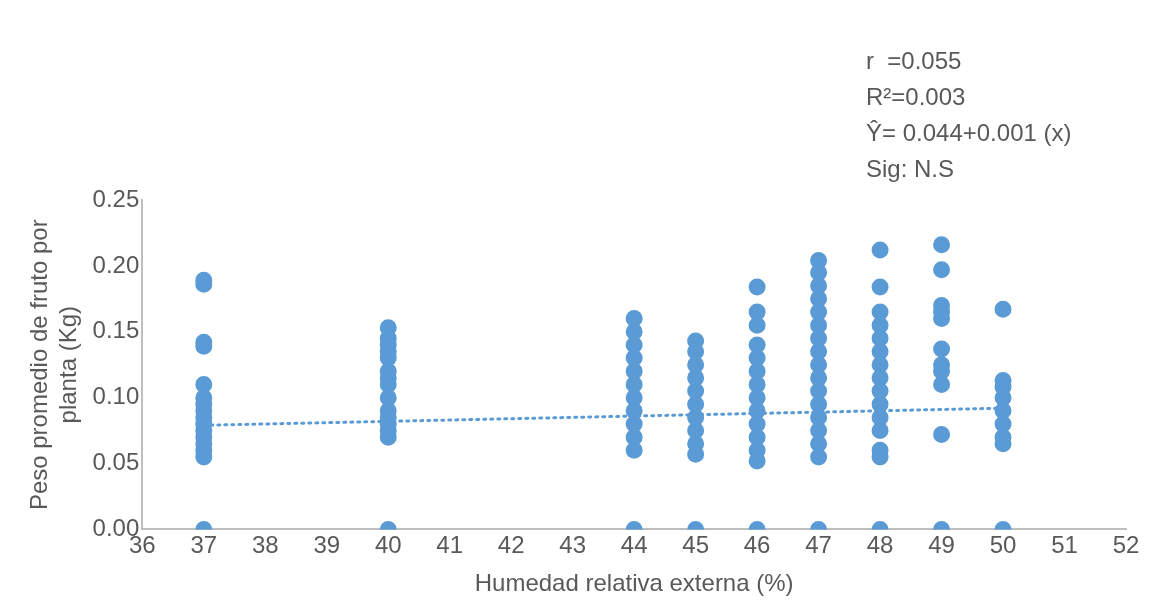 Image resolution: width=1156 pixels, height=615 pixels. Describe the element at coordinates (327, 545) in the screenshot. I see `x-tick-label: 39` at that location.